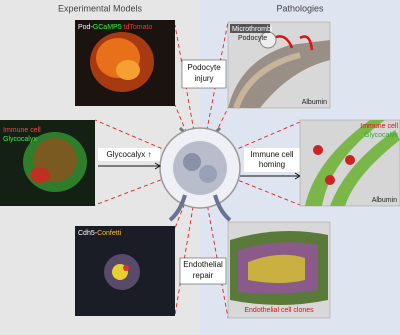 This screenshot has height=335, width=400. I want to click on pathology-panel-1: Microthrombi Podocyte Albumin, so click(279, 65).